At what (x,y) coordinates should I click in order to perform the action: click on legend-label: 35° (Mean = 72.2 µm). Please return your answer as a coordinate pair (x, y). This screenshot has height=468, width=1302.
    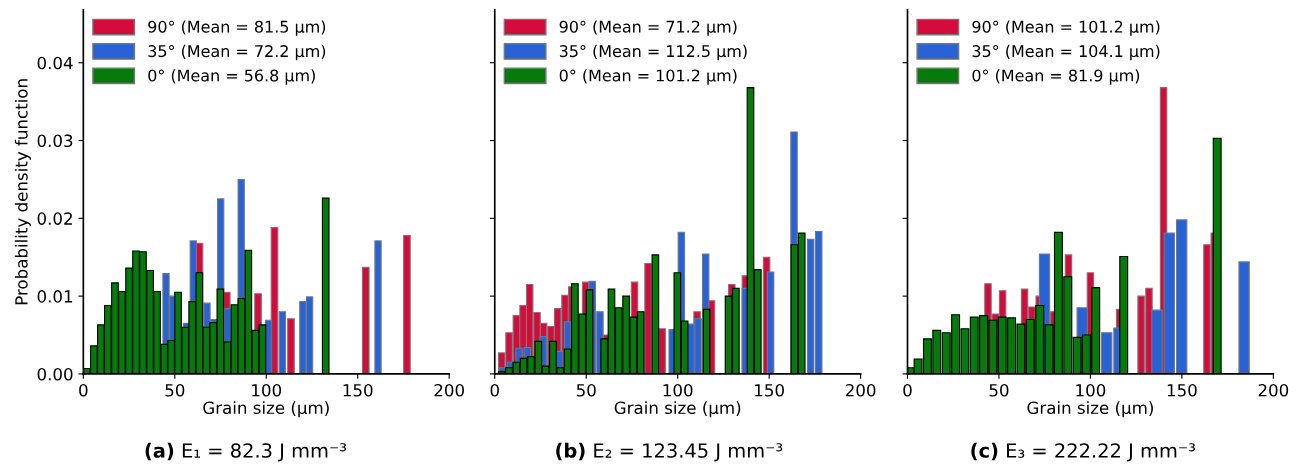
    Looking at the image, I should click on (237, 52).